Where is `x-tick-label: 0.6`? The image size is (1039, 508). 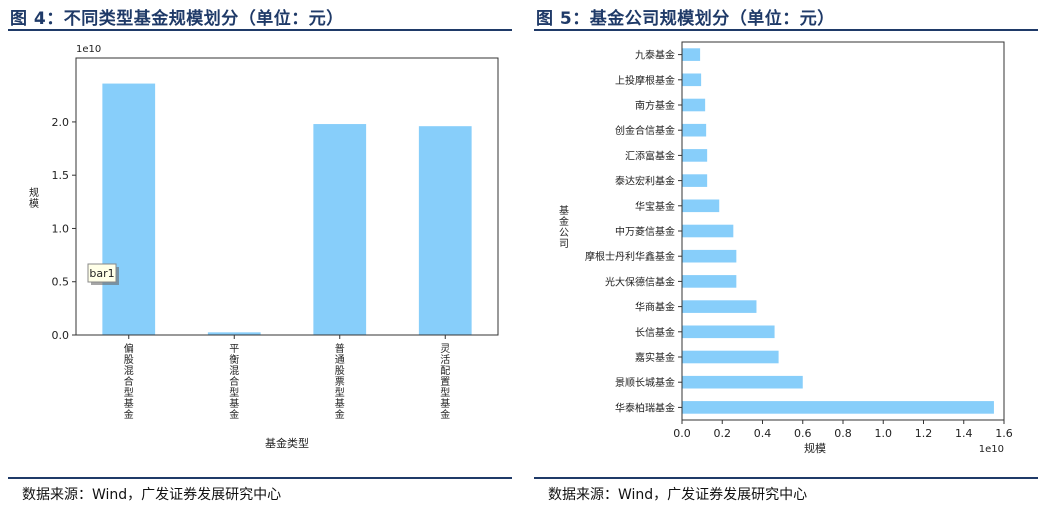
x-tick-label: 0.6 is located at coordinates (803, 433).